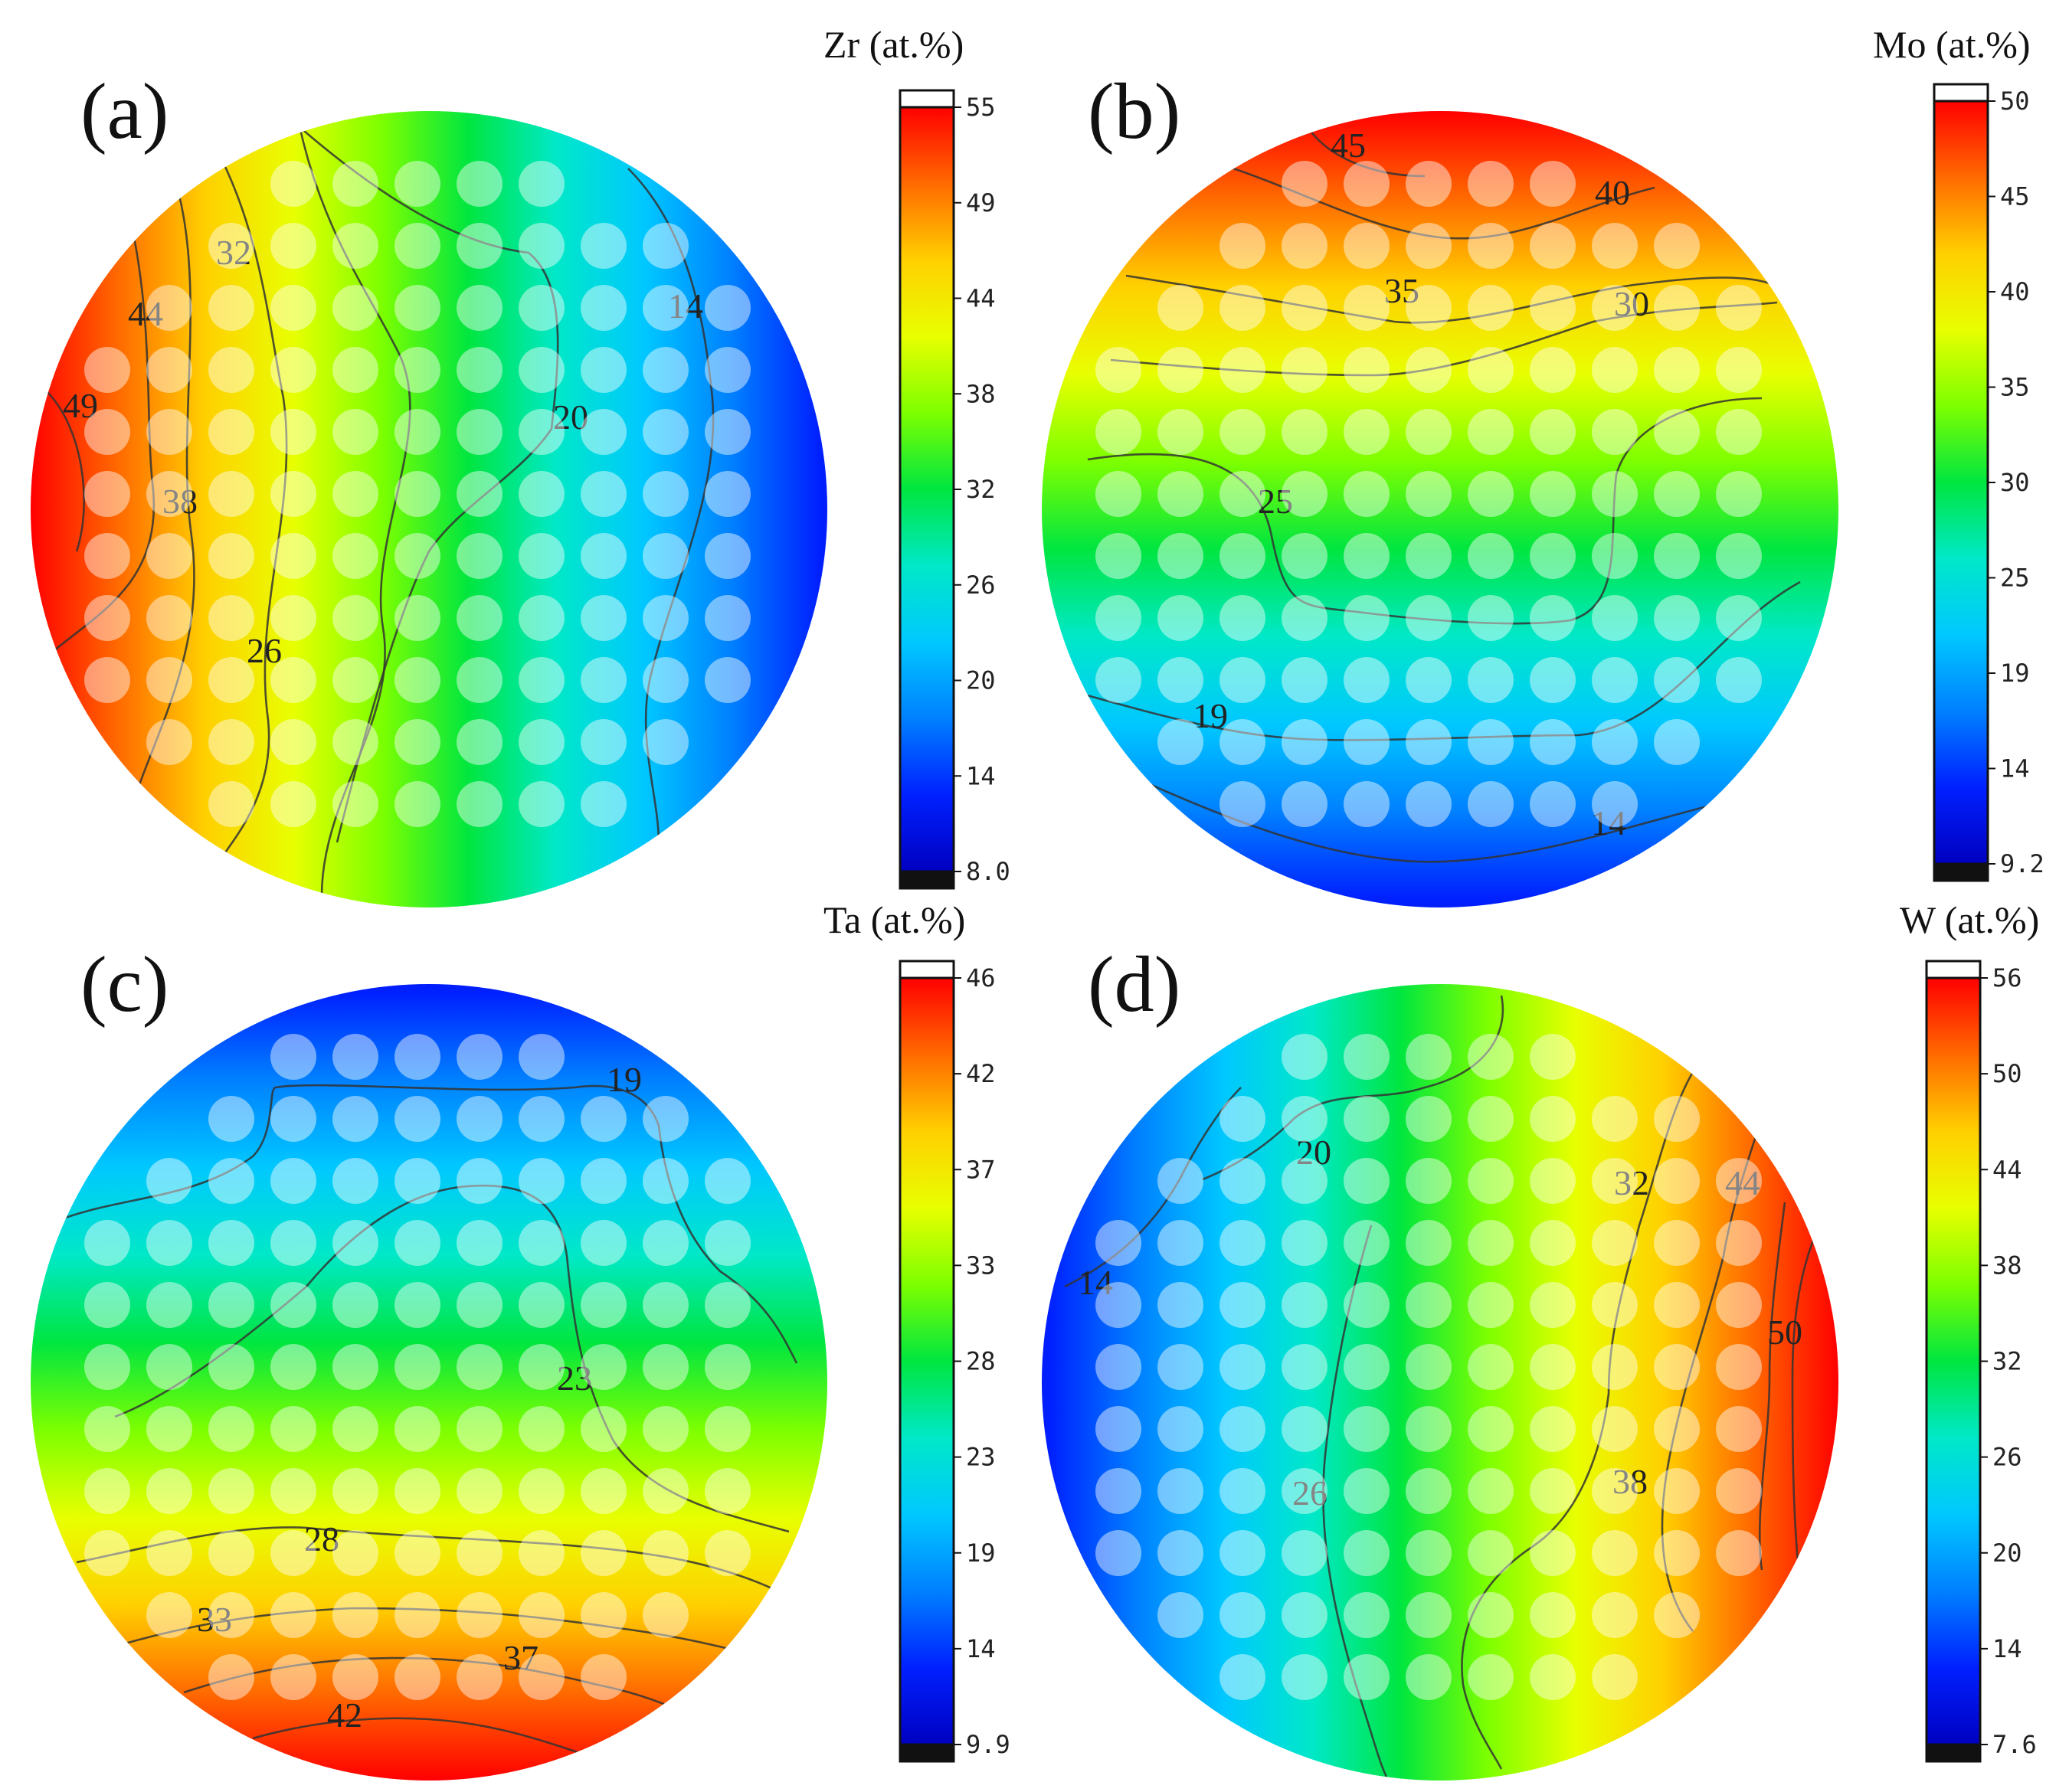 The image size is (2069, 1792). What do you see at coordinates (981, 489) in the screenshot?
I see `colorbar-tick-label: 32` at bounding box center [981, 489].